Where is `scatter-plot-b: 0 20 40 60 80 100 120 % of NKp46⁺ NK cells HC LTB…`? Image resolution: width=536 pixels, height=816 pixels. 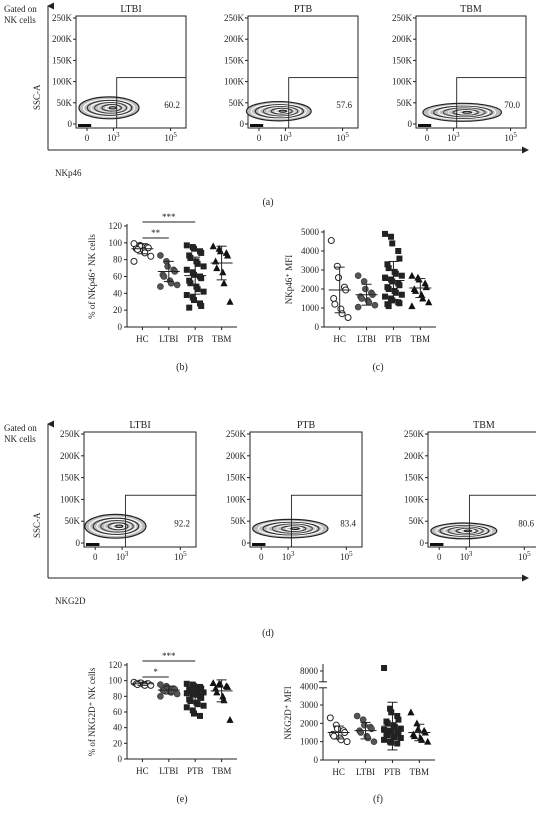
scatter-plot-b: 0 20 40 60 80 100 120 % of NKp46⁺ NK cells HC LTB… is located at coordinates (162, 292).